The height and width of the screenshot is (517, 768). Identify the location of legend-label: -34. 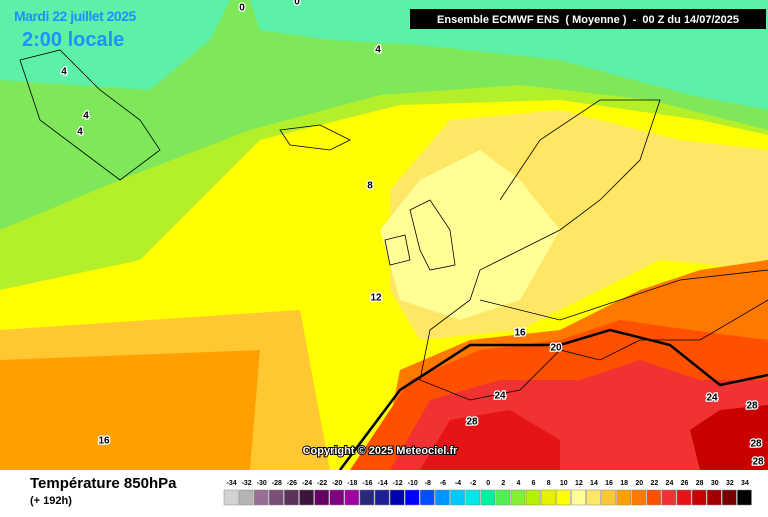
(231, 483).